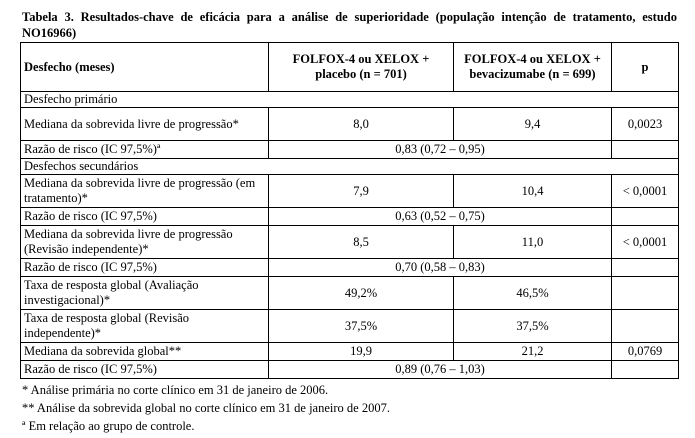 Image resolution: width=695 pixels, height=438 pixels. Describe the element at coordinates (440, 216) in the screenshot. I see `cell-hazard-ratio: 0,63 (0,52 – 0,75)` at that location.